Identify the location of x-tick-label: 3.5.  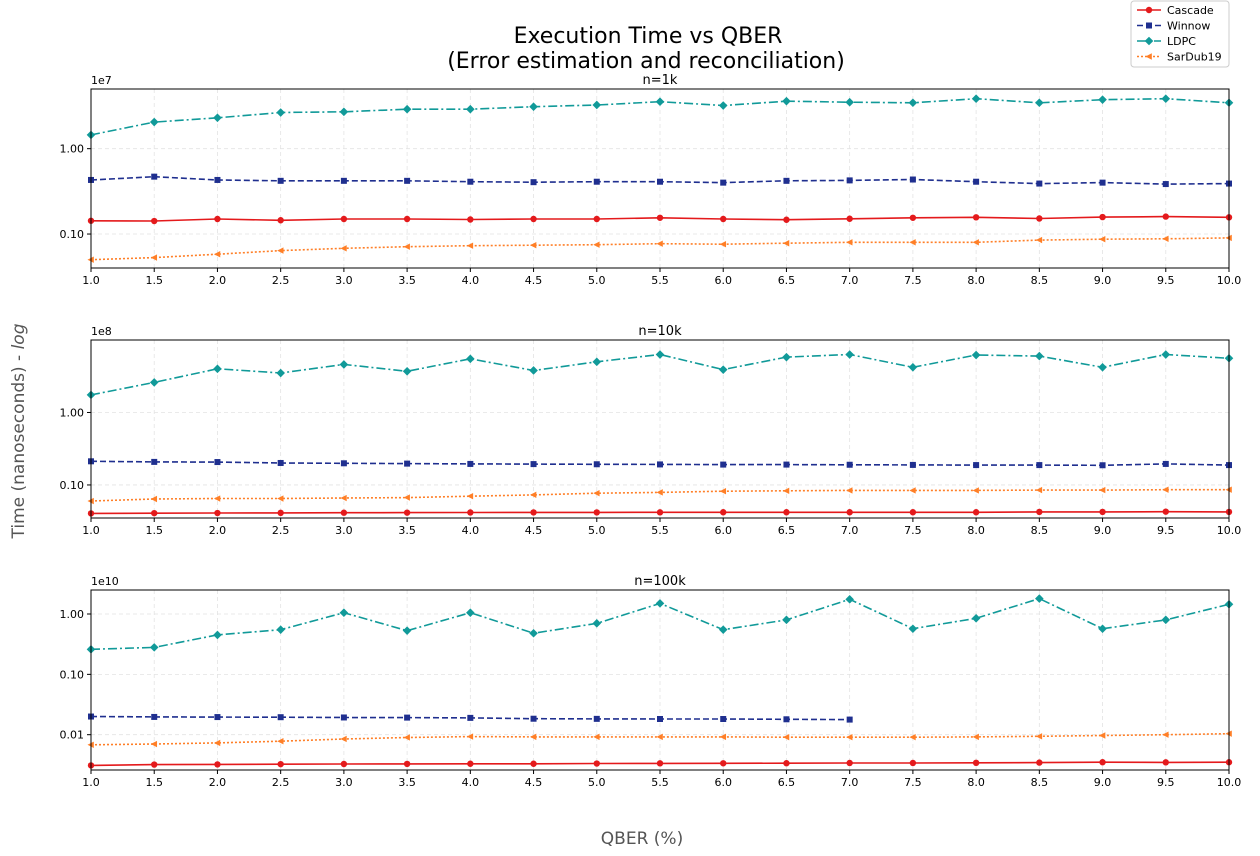
(407, 530).